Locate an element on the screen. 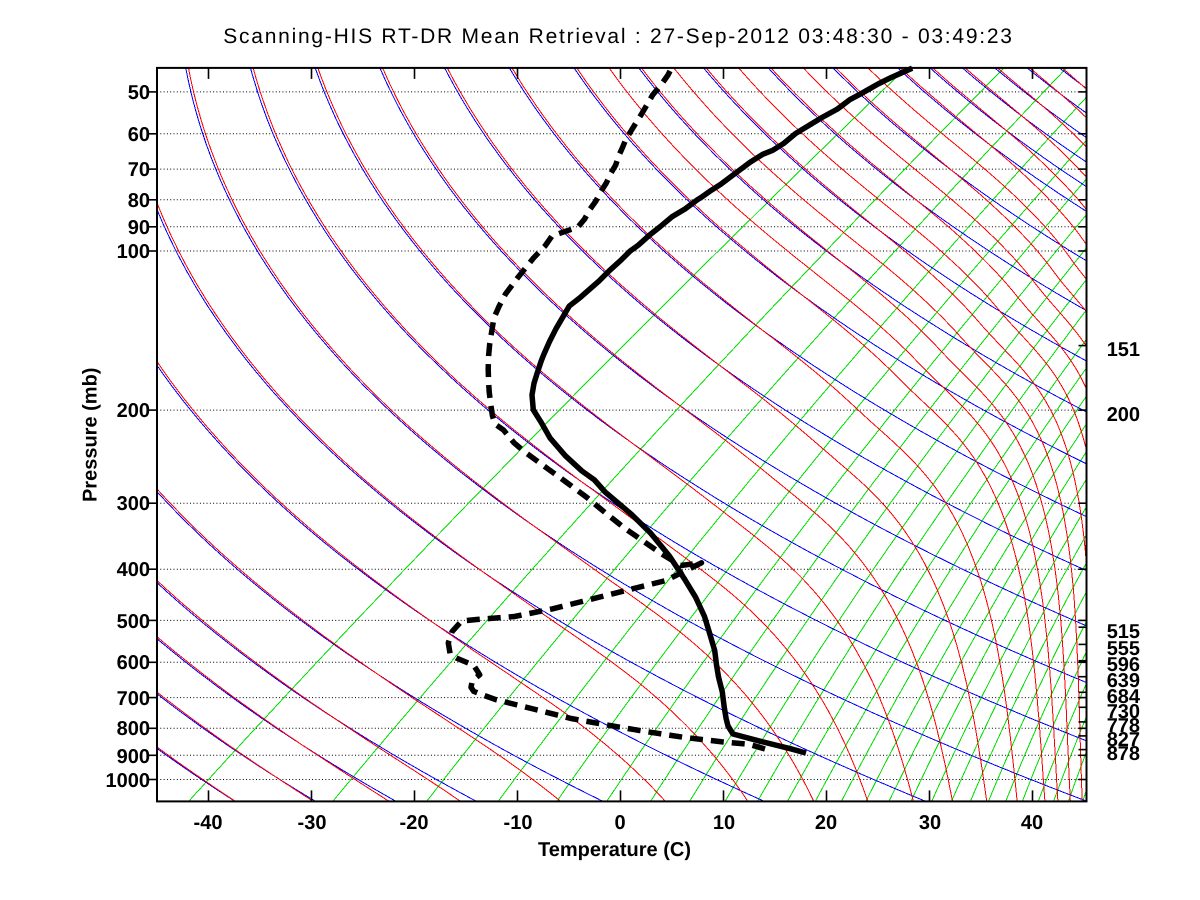 The image size is (1200, 900). svg-text: -10 is located at coordinates (518, 823).